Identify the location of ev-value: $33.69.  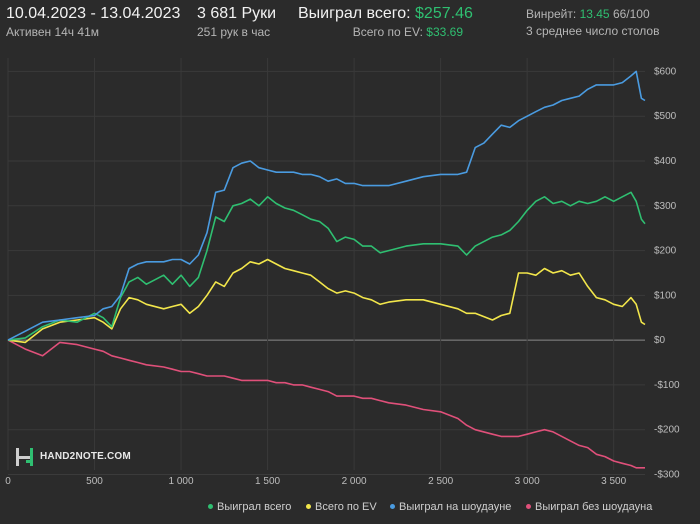
(444, 32).